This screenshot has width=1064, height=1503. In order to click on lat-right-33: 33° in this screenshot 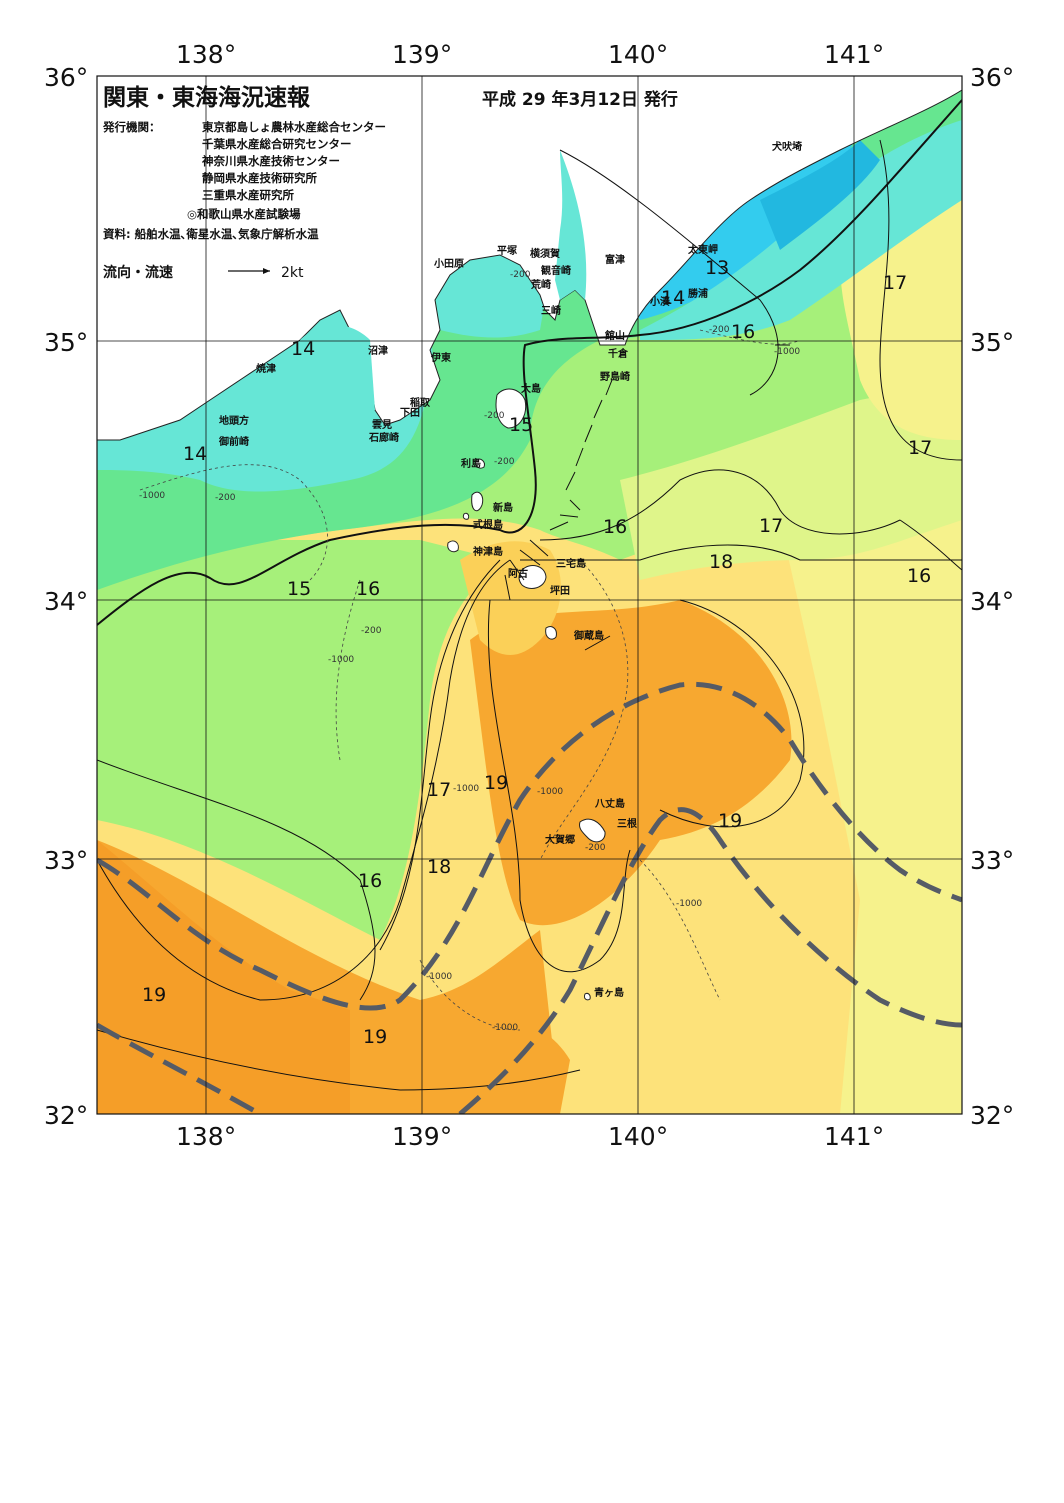, I will do `click(992, 860)`.